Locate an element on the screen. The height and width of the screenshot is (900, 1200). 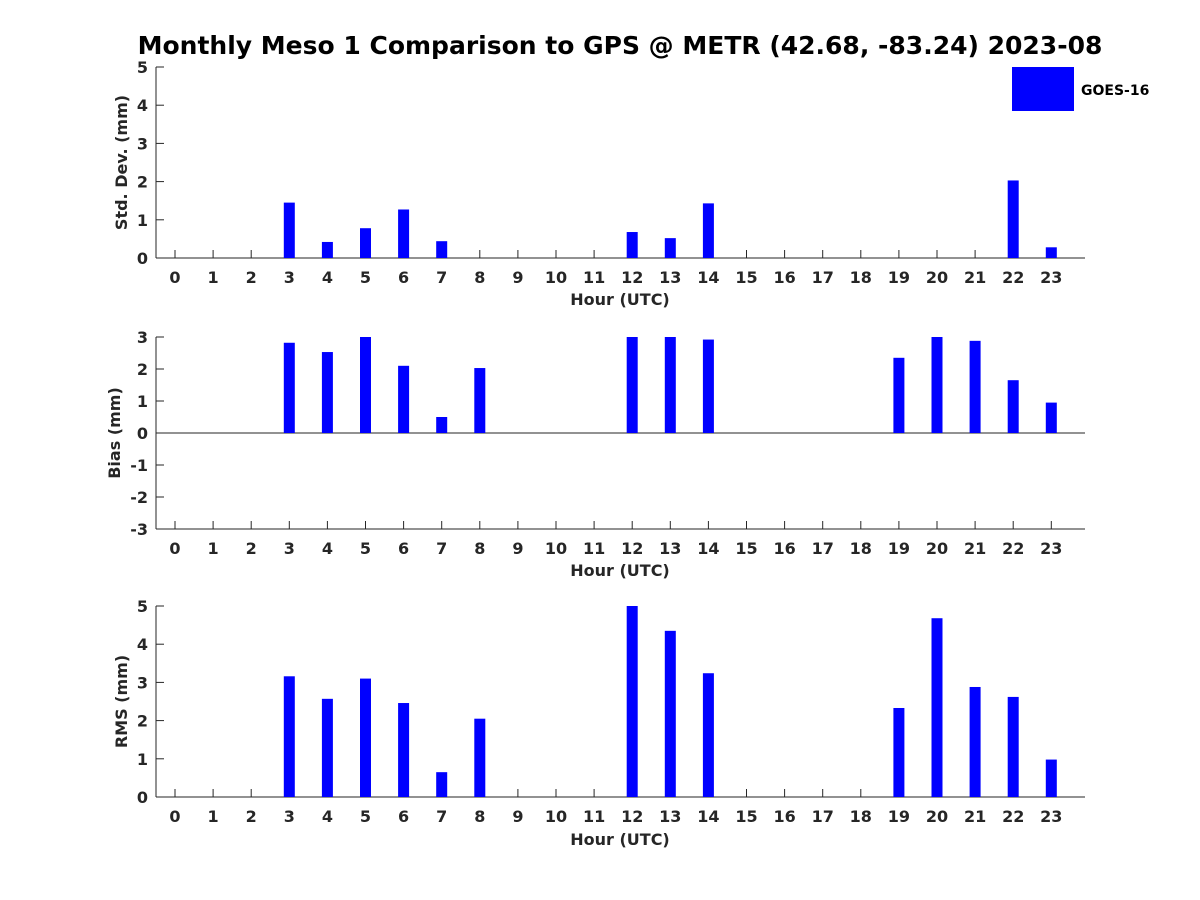
legend: GOES-16 is located at coordinates (1080, 89).